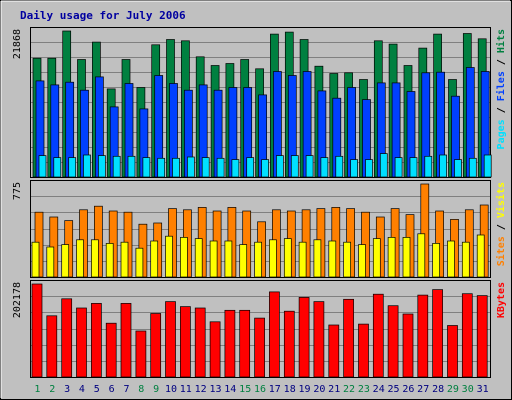  Describe the element at coordinates (438, 389) in the screenshot. I see `x-tick-label: 28` at that location.